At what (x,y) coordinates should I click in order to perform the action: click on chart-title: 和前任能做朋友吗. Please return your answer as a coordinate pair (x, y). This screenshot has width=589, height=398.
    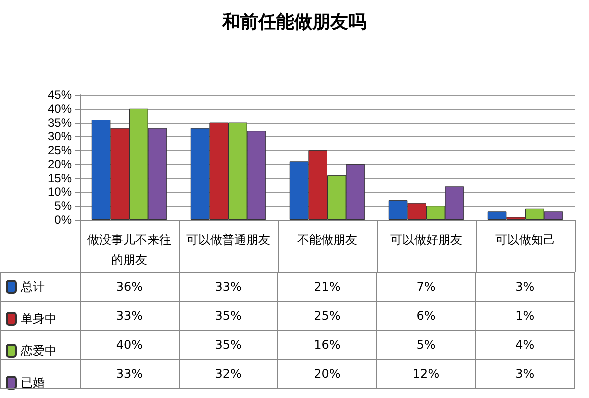
    Looking at the image, I should click on (294, 22).